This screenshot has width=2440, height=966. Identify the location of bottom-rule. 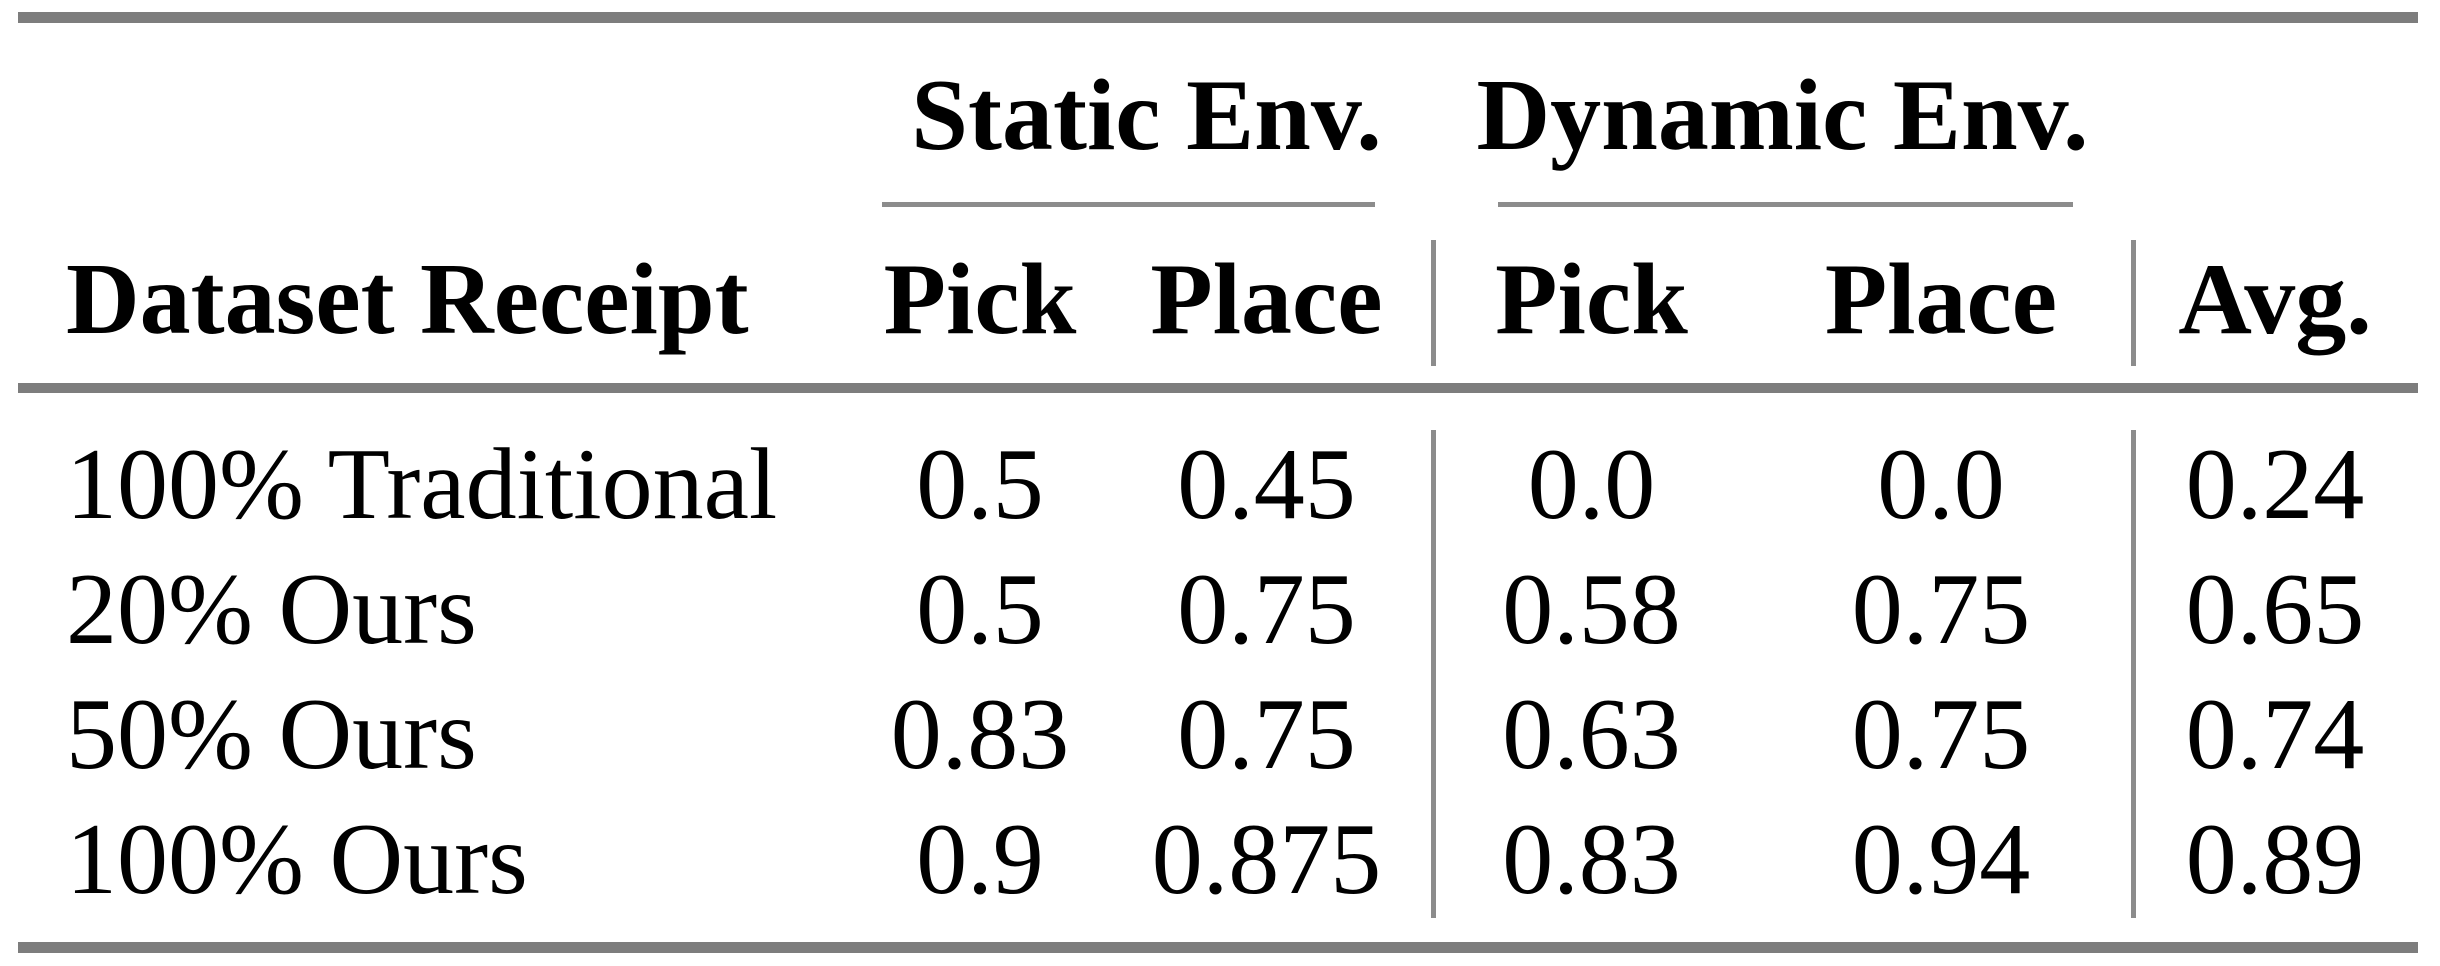
(1218, 947).